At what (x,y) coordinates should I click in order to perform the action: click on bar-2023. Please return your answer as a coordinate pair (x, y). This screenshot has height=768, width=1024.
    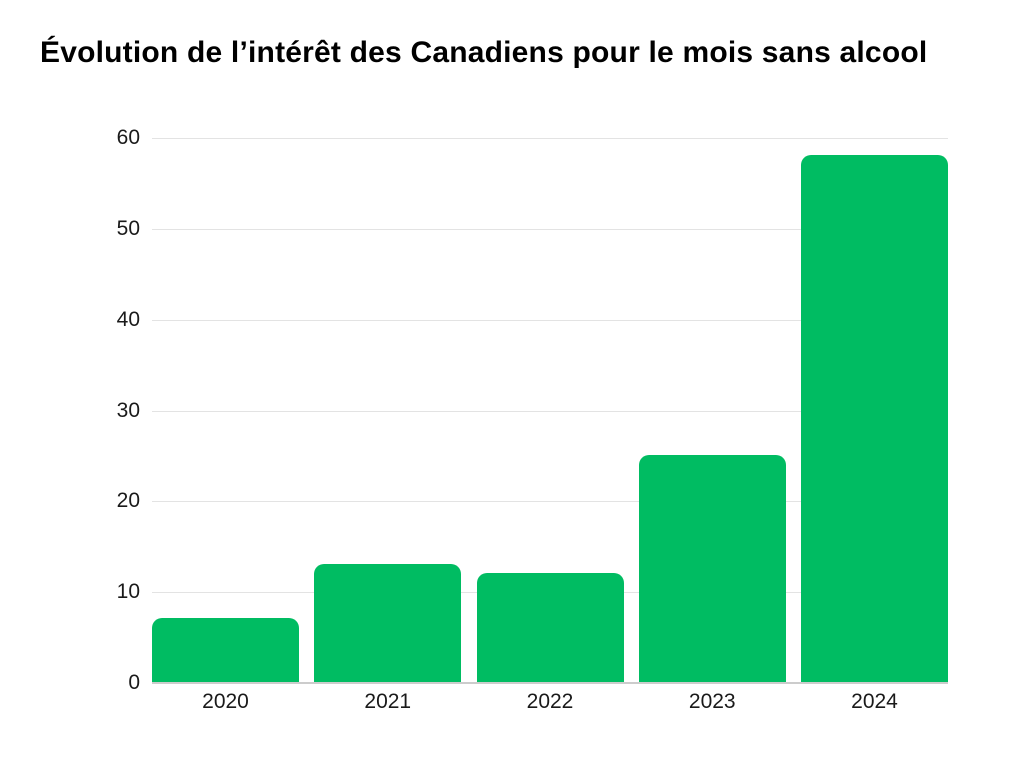
    Looking at the image, I should click on (712, 568).